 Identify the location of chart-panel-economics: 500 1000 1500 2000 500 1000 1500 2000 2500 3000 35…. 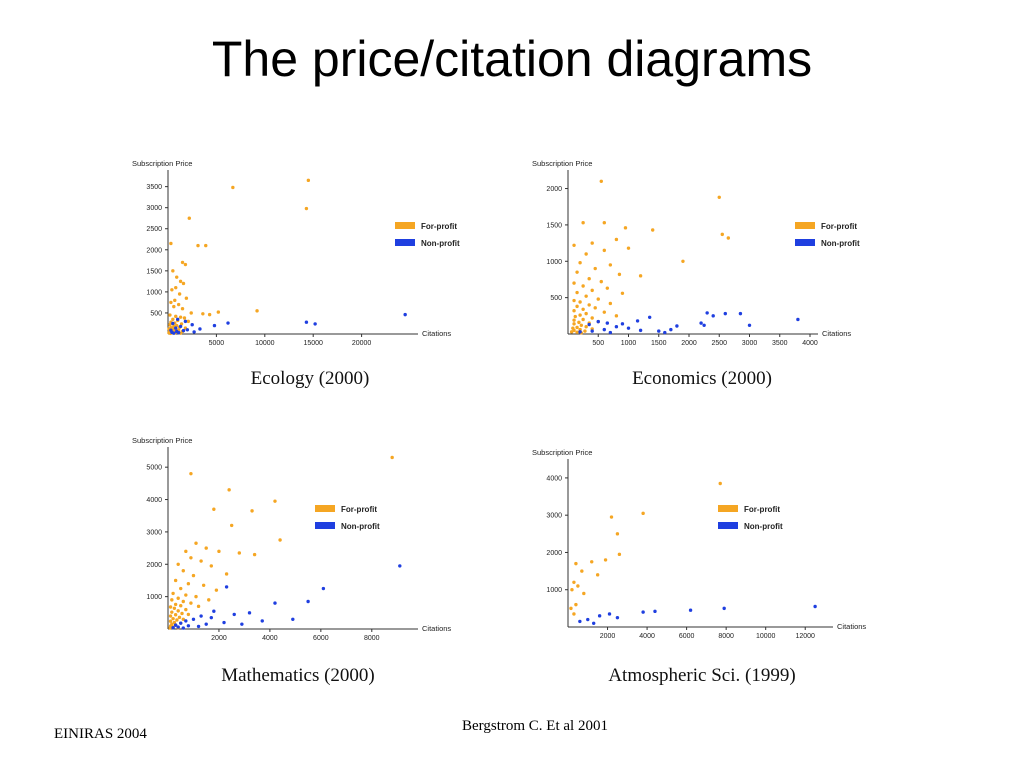
(710, 269).